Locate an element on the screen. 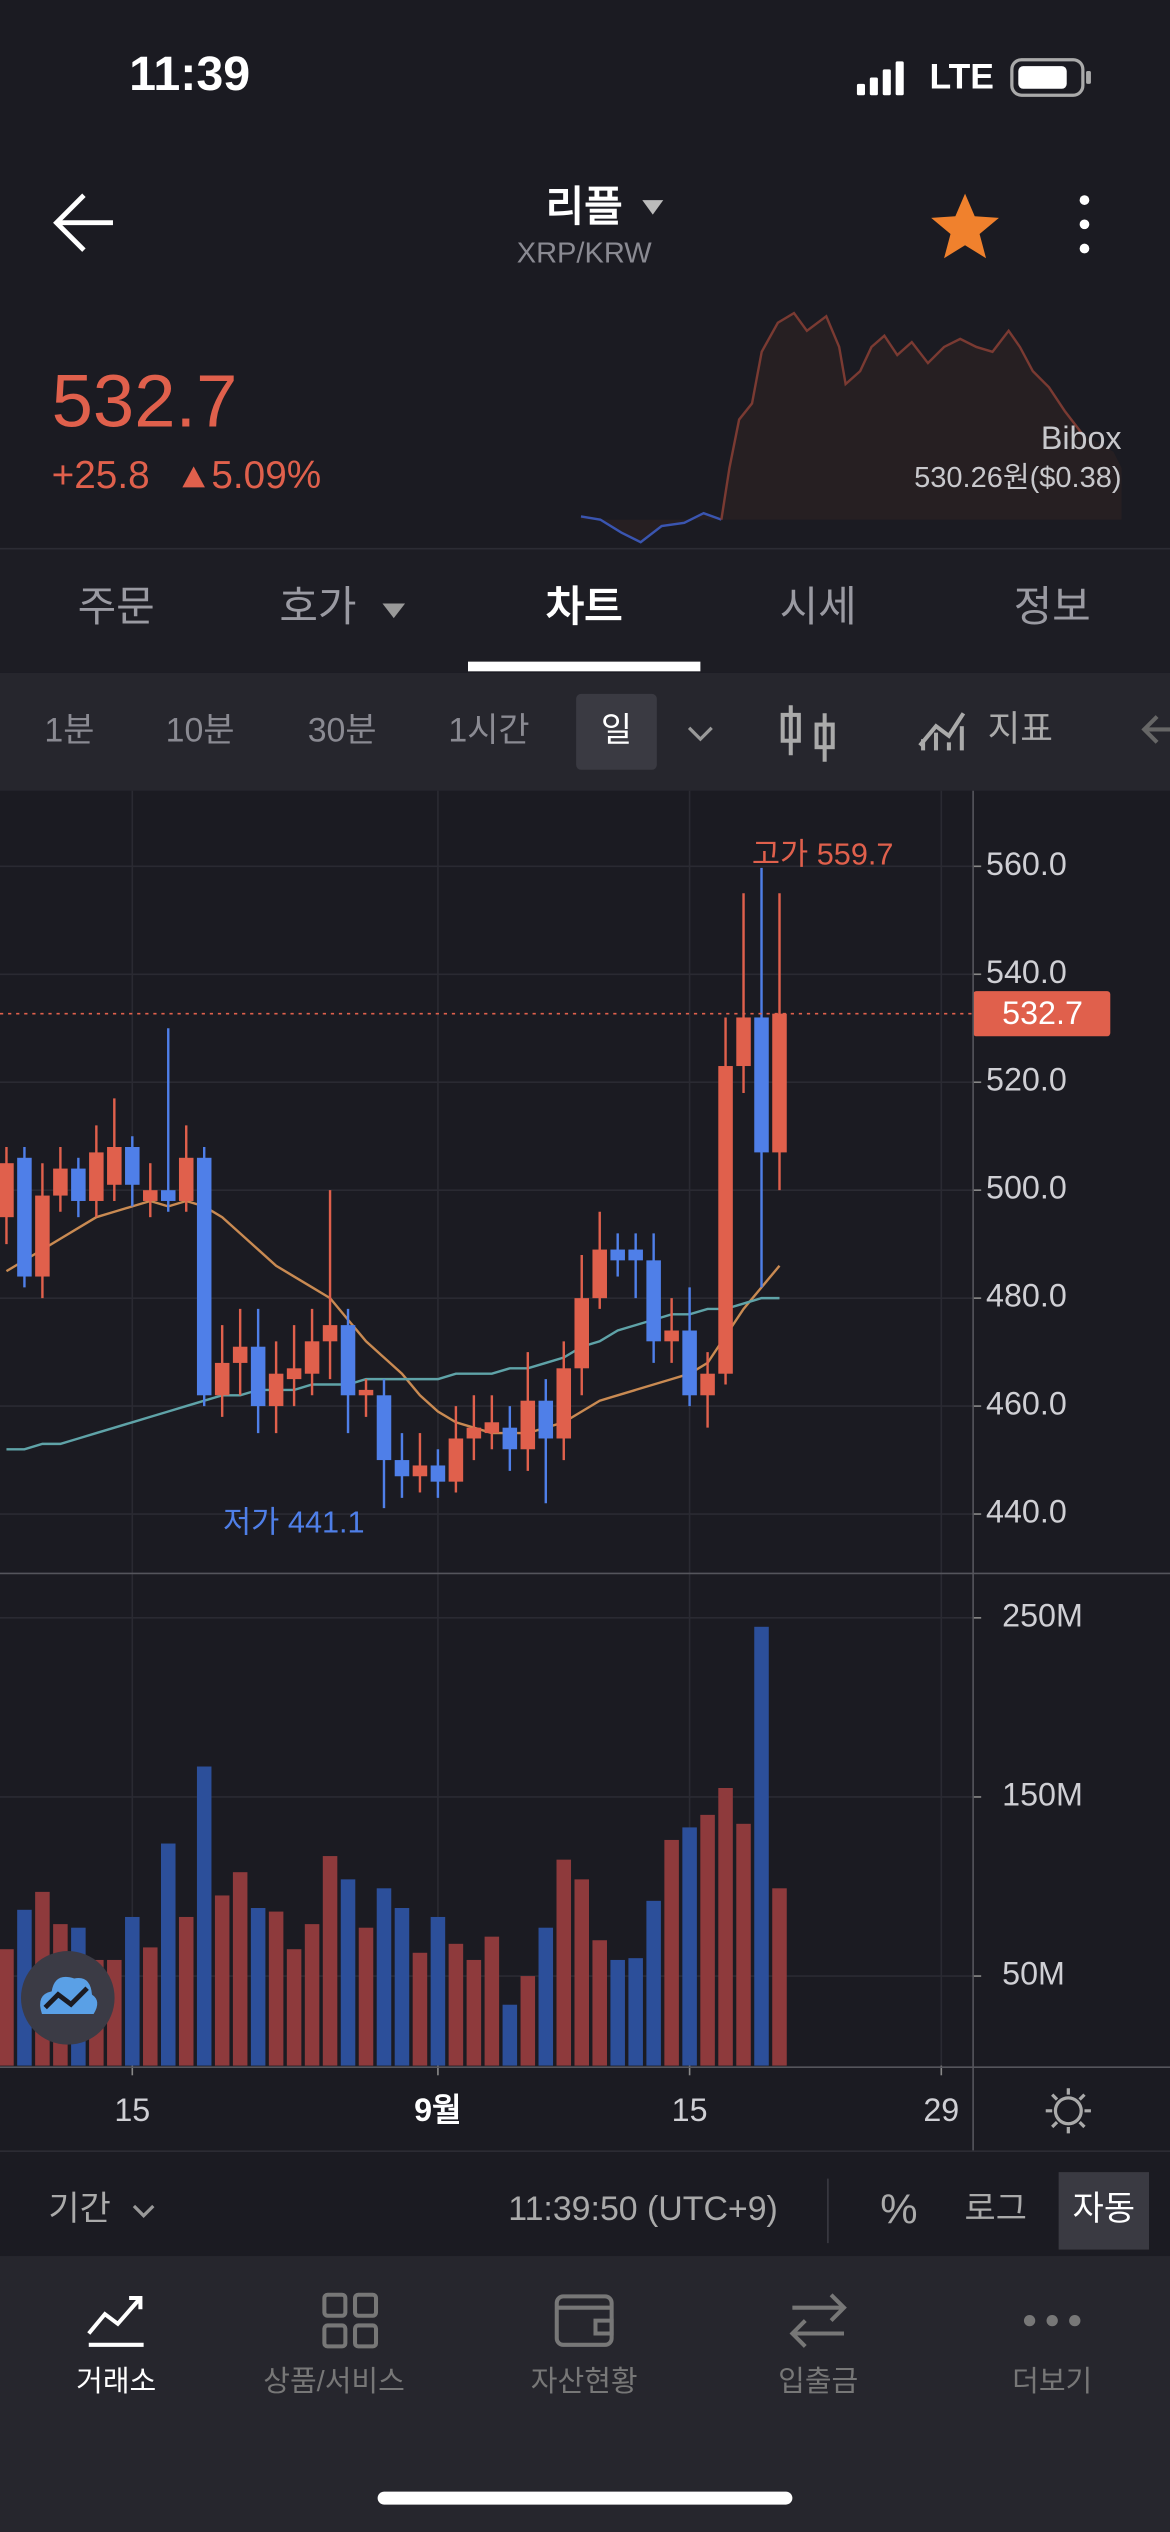  home-indicator is located at coordinates (585, 2498).